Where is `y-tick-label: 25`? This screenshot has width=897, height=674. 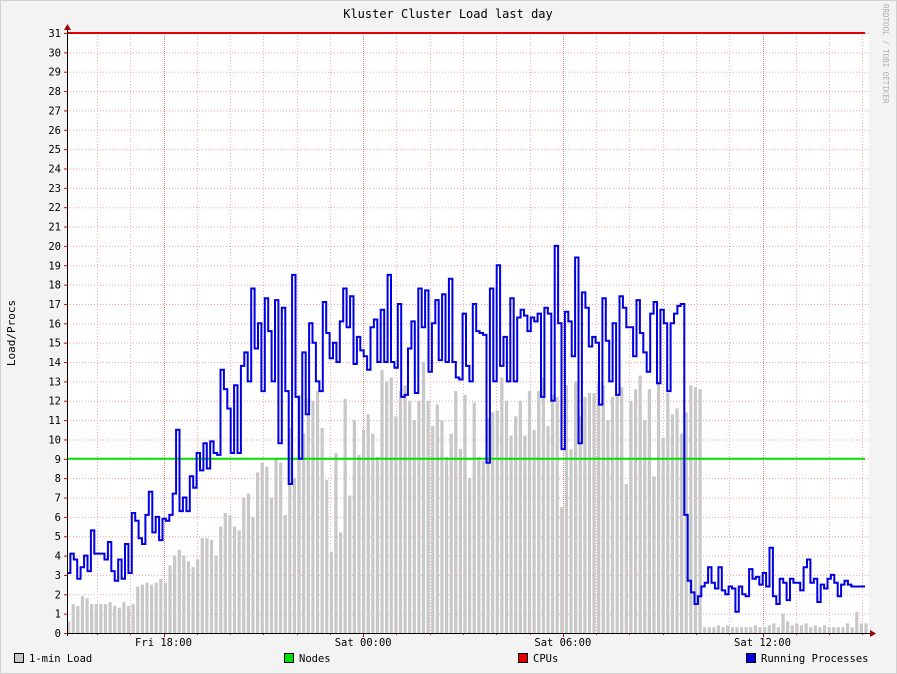 y-tick-label: 25 is located at coordinates (54, 150).